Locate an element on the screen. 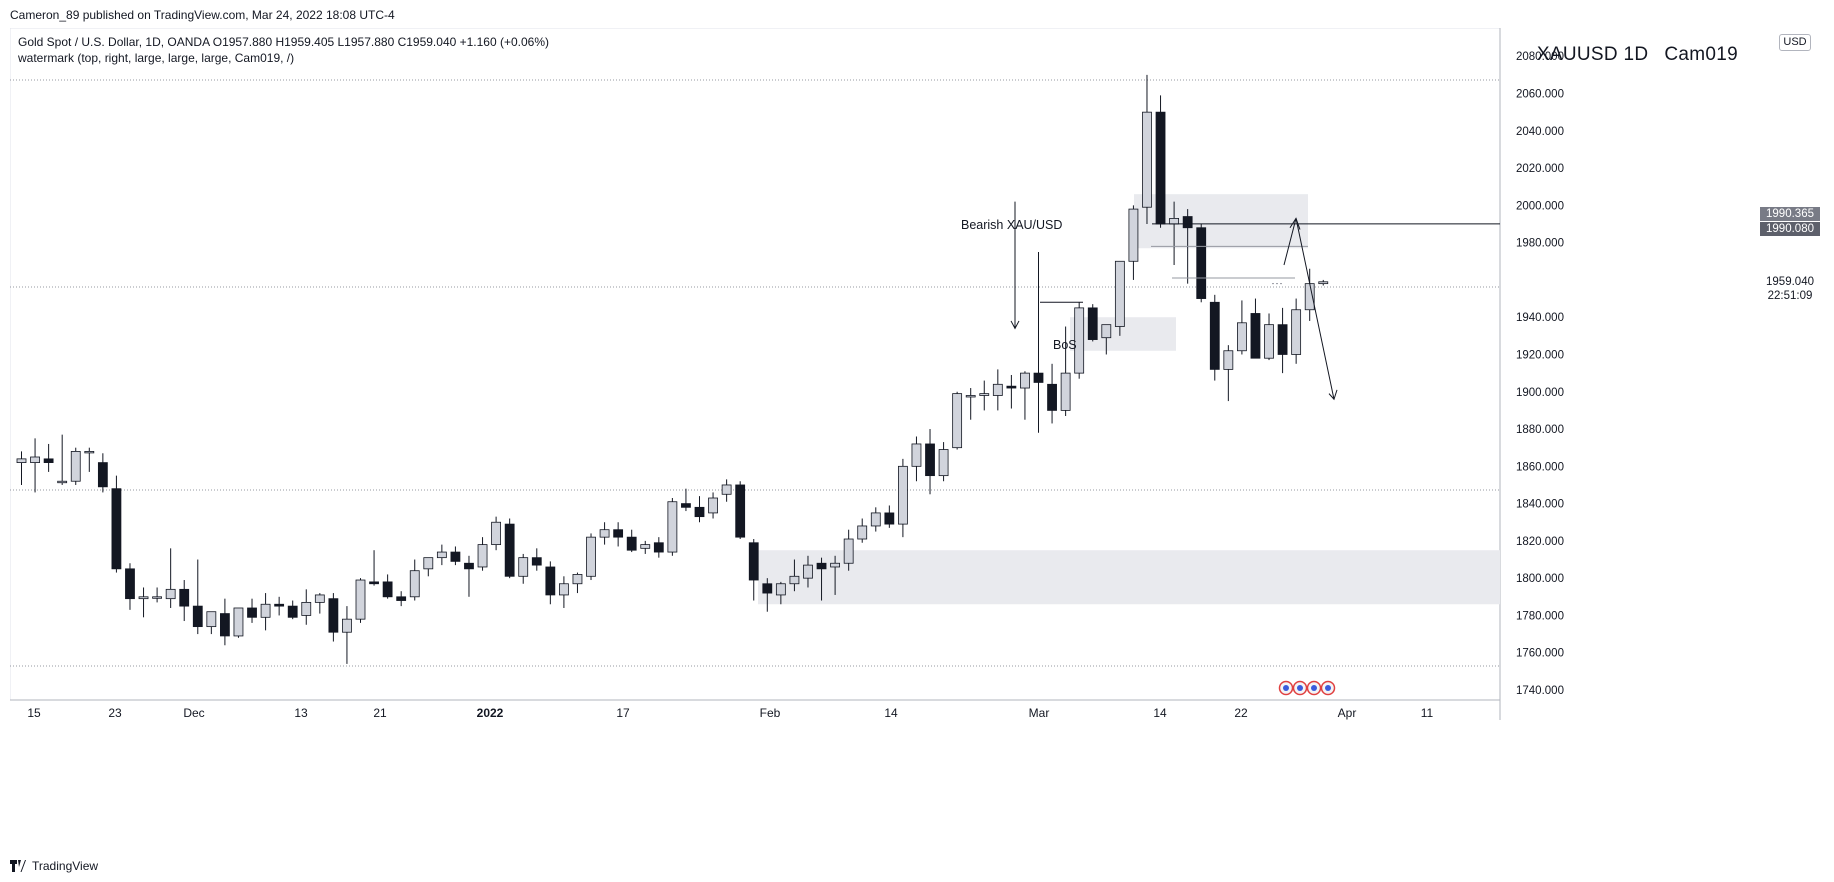 The image size is (1834, 882). price-tick-label: 1800.000 is located at coordinates (1540, 579).